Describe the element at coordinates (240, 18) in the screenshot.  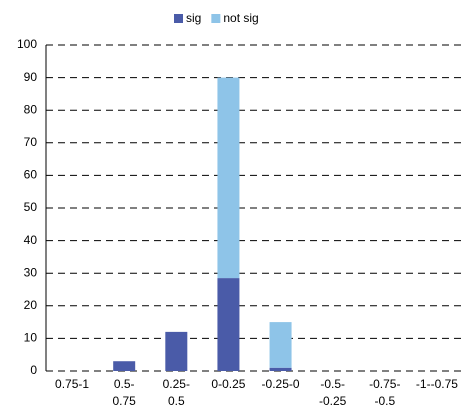
I see `legend-label: not sig` at that location.